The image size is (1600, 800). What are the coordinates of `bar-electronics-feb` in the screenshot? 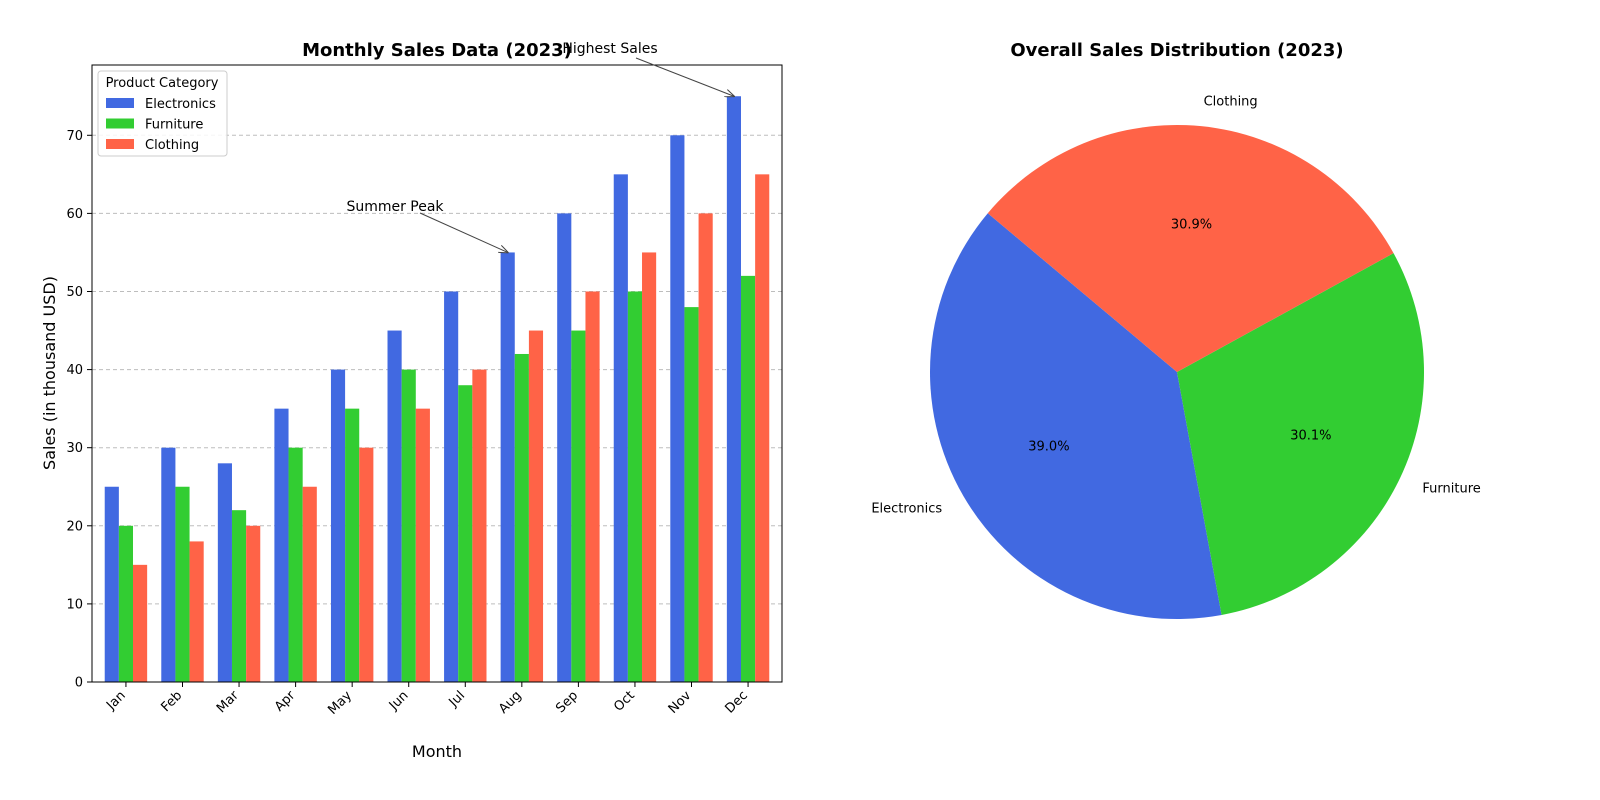 It's located at (168, 564).